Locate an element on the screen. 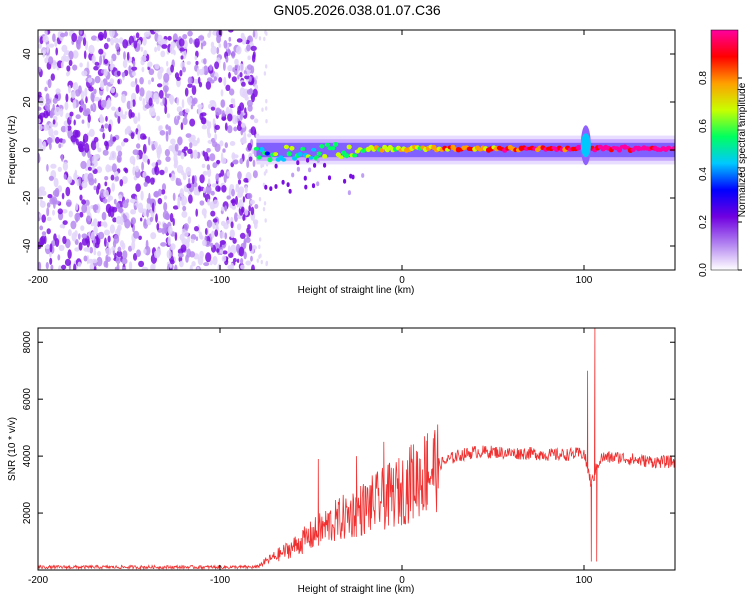 The height and width of the screenshot is (600, 750). y-tick-label: 40 is located at coordinates (27, 54).